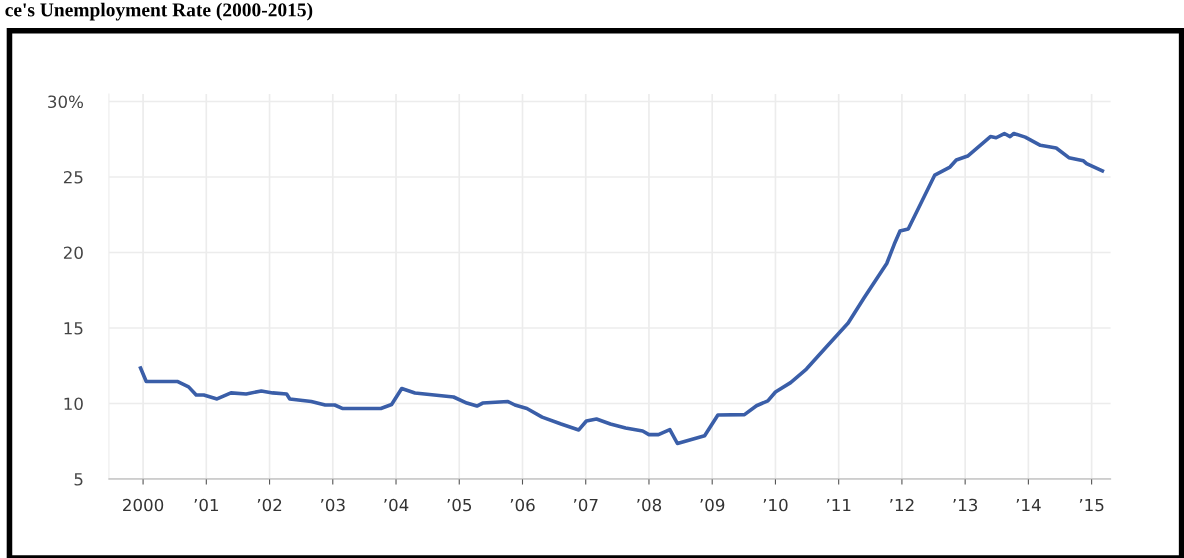  Describe the element at coordinates (73, 253) in the screenshot. I see `y-tick-label: 20` at that location.